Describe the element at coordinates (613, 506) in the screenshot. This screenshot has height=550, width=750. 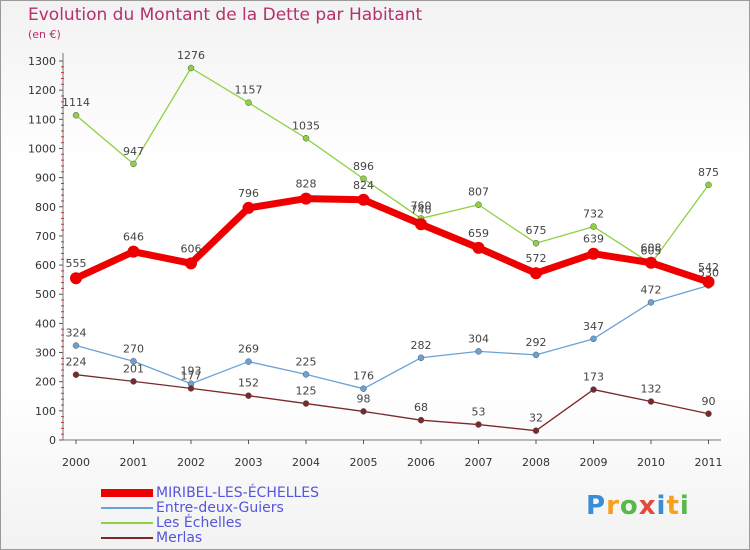
I see `logo-letter: r` at that location.